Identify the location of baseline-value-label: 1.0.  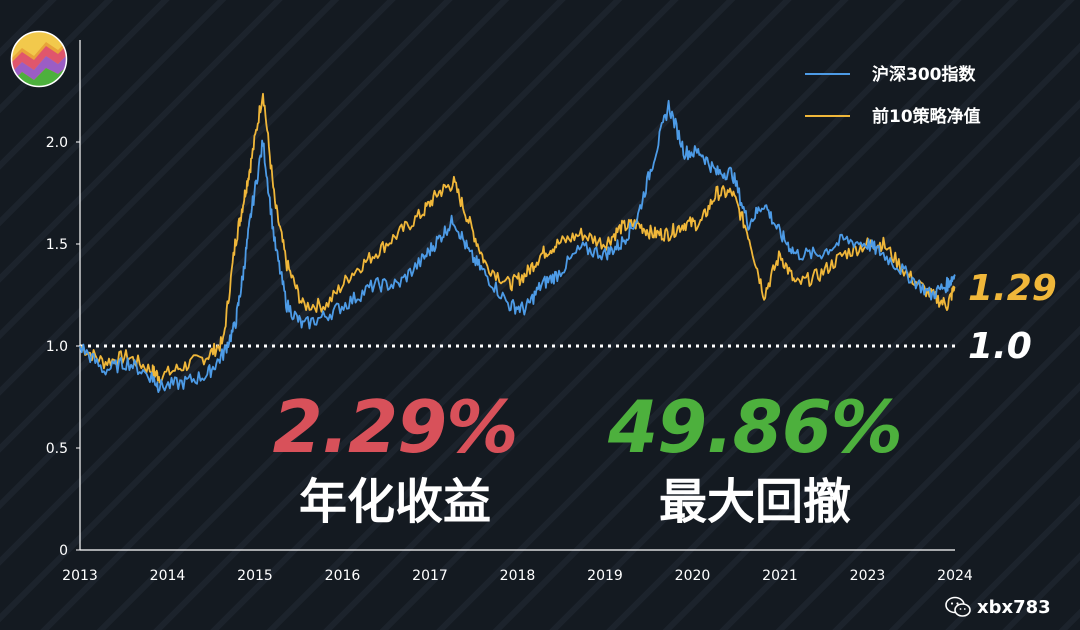
(1000, 346).